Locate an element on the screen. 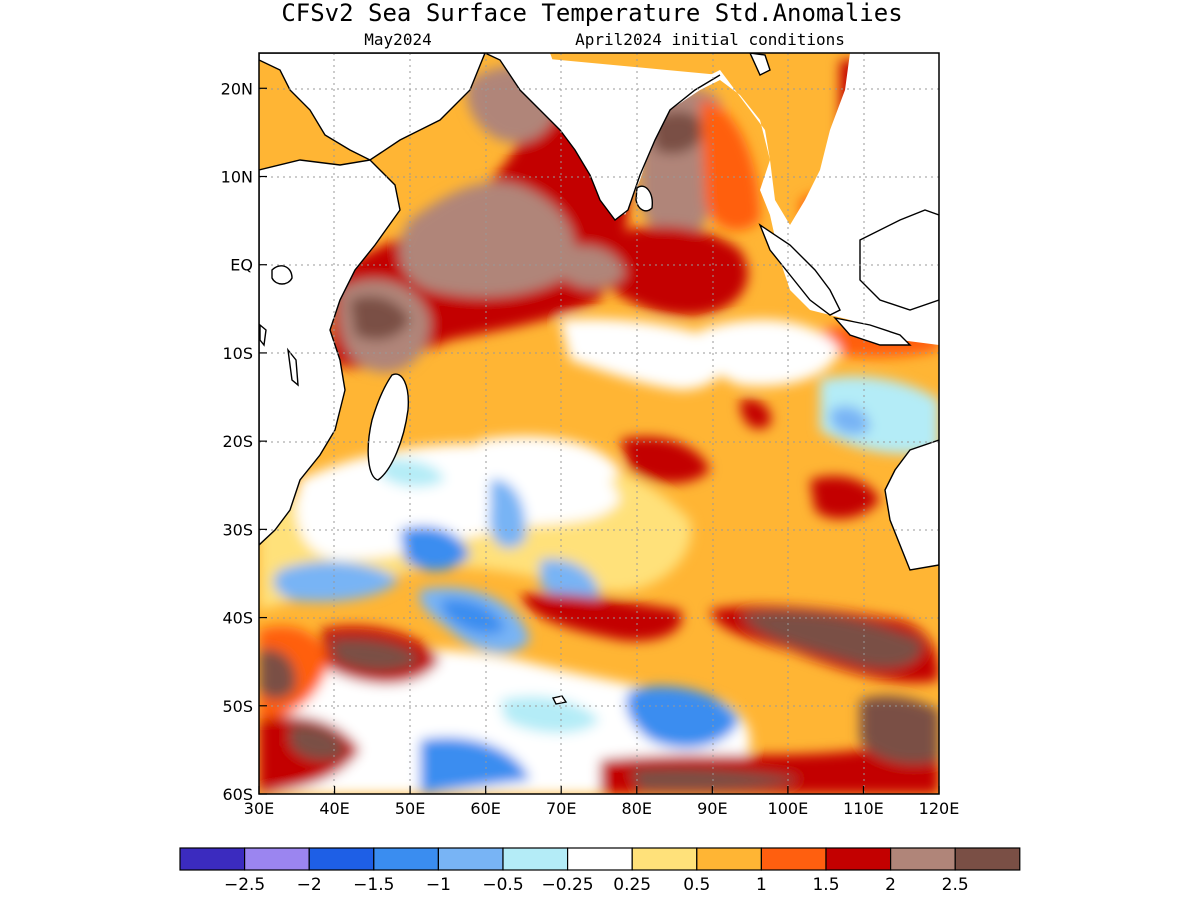  colorbar-label: 1 is located at coordinates (761, 885).